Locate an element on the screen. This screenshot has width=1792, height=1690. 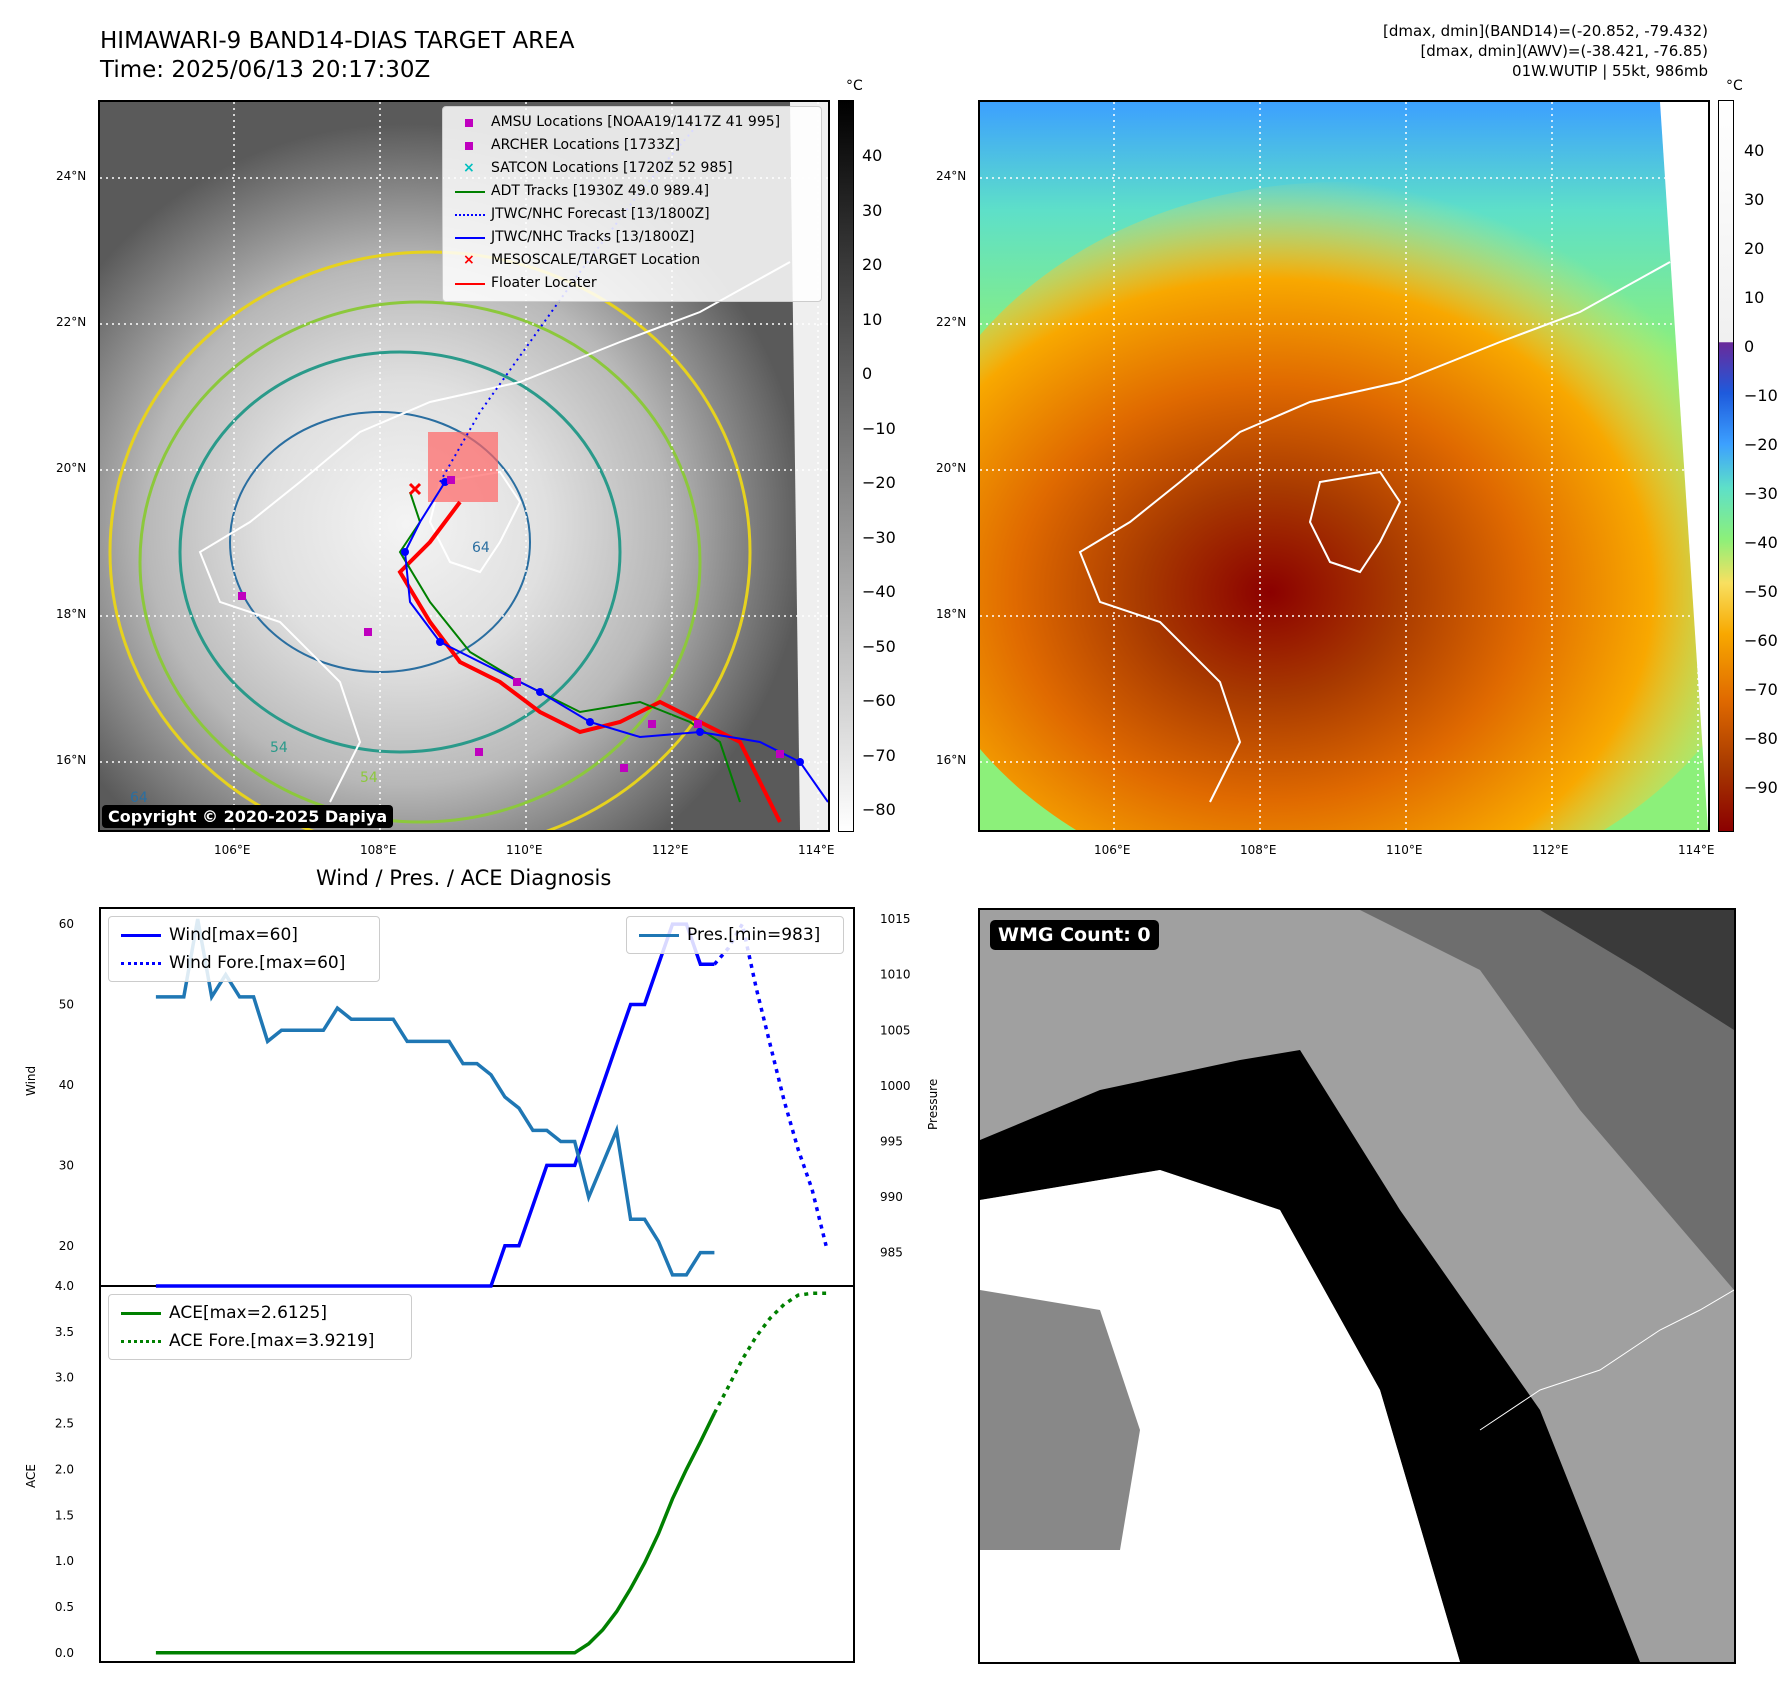
legend-item: JTWC/NHC Forecast [13/1800Z] is located at coordinates (632, 214).